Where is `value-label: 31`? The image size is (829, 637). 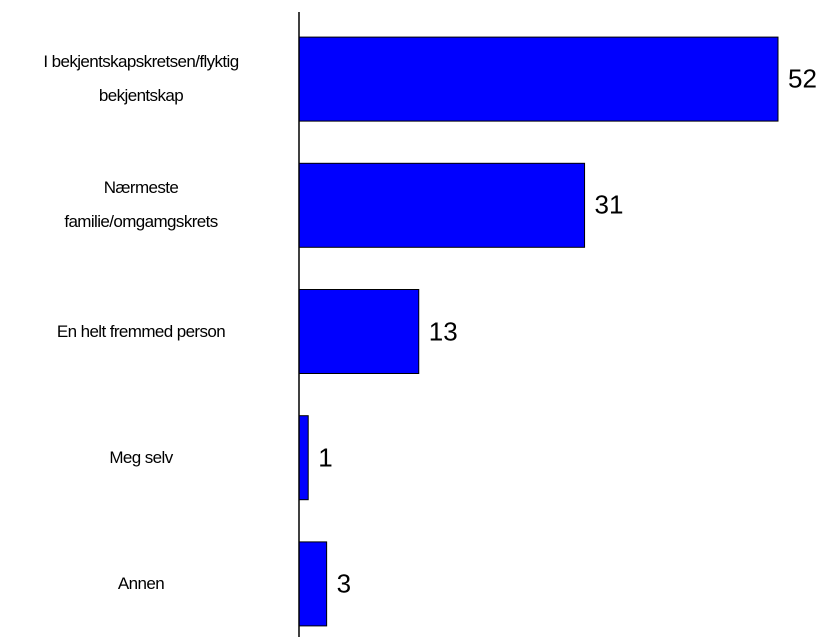
value-label: 31 is located at coordinates (609, 204).